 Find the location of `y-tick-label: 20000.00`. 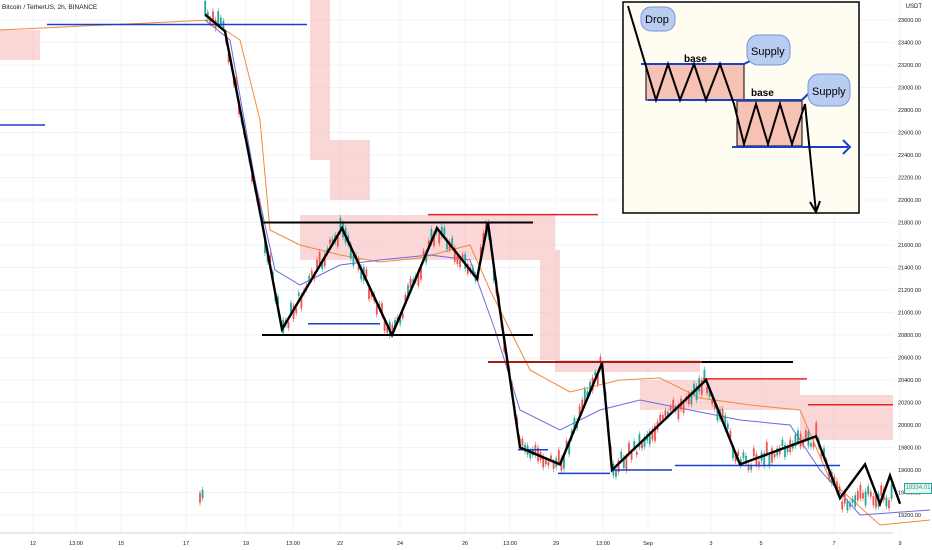

y-tick-label: 20000.00 is located at coordinates (909, 426).